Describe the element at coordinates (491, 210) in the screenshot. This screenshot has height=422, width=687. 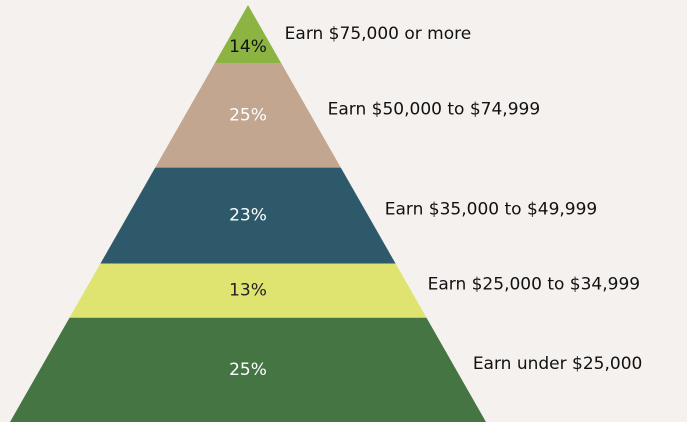
I see `category-label: Earn $35,000 to $49,999` at that location.